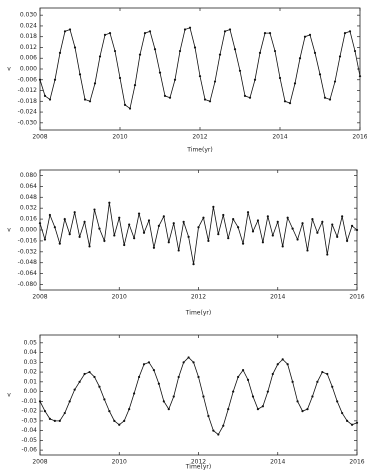 The image size is (367, 472). Describe the element at coordinates (29, 401) in the screenshot. I see `y-tick-label: -0.01` at that location.